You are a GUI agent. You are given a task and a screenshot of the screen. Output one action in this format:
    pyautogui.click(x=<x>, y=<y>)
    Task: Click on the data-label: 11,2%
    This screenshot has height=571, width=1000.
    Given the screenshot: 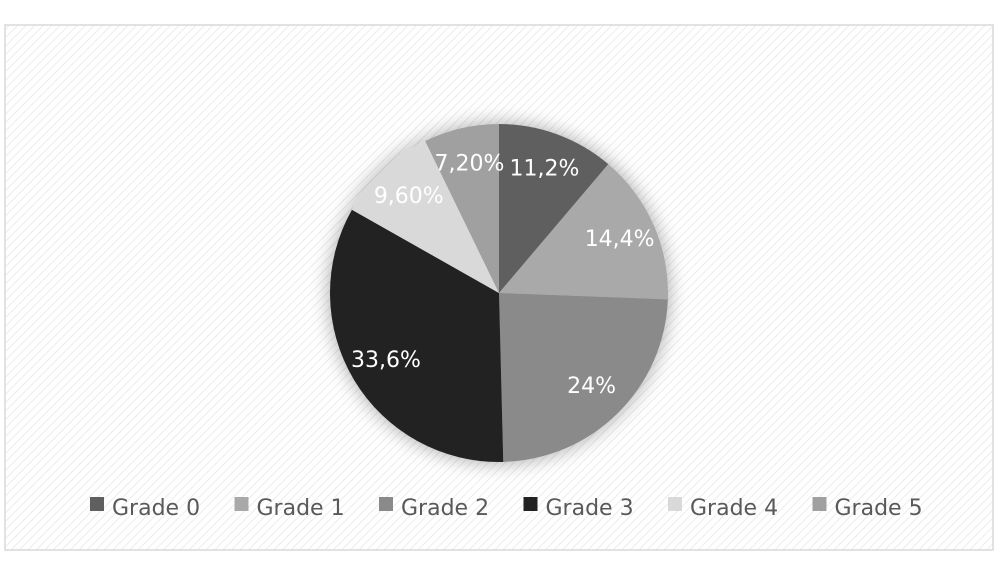 What is the action you would take?
    pyautogui.click(x=544, y=168)
    